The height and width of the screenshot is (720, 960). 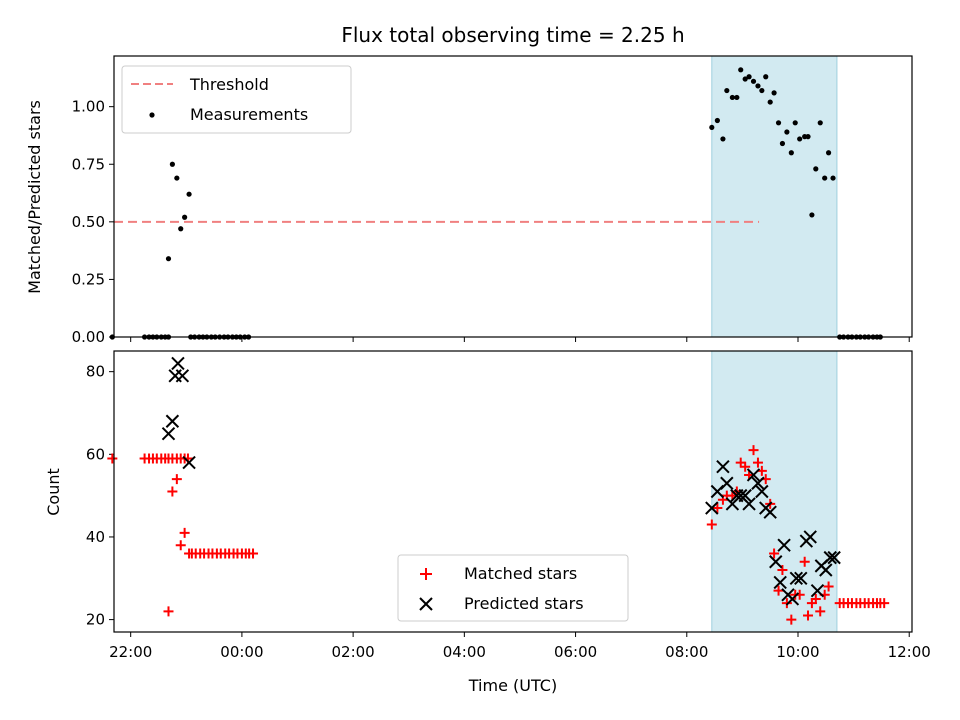 What do you see at coordinates (88, 337) in the screenshot?
I see `y-tick-label: 0.00` at bounding box center [88, 337].